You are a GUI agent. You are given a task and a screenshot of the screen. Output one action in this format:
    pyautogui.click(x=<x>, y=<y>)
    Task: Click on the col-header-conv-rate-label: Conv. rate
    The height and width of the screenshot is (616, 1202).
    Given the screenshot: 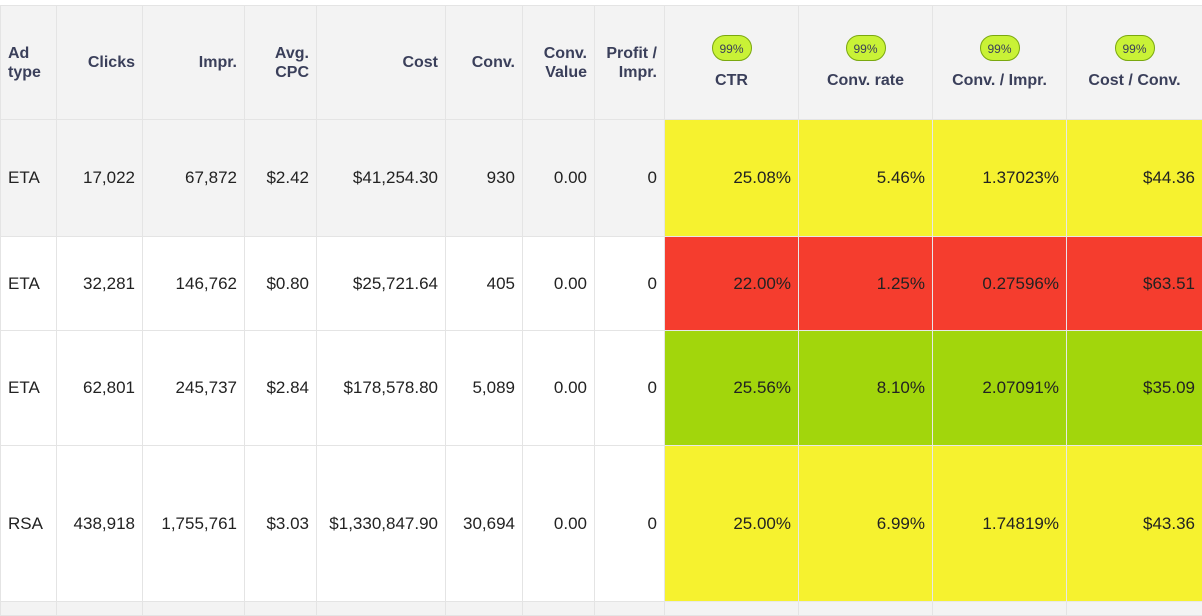 What is the action you would take?
    pyautogui.click(x=865, y=80)
    